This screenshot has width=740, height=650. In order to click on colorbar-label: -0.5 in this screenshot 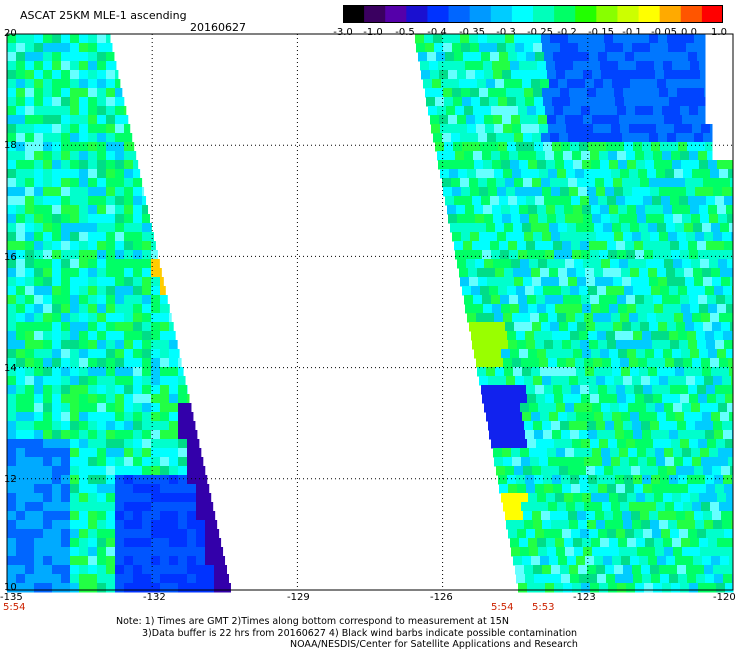, I will do `click(405, 32)`.